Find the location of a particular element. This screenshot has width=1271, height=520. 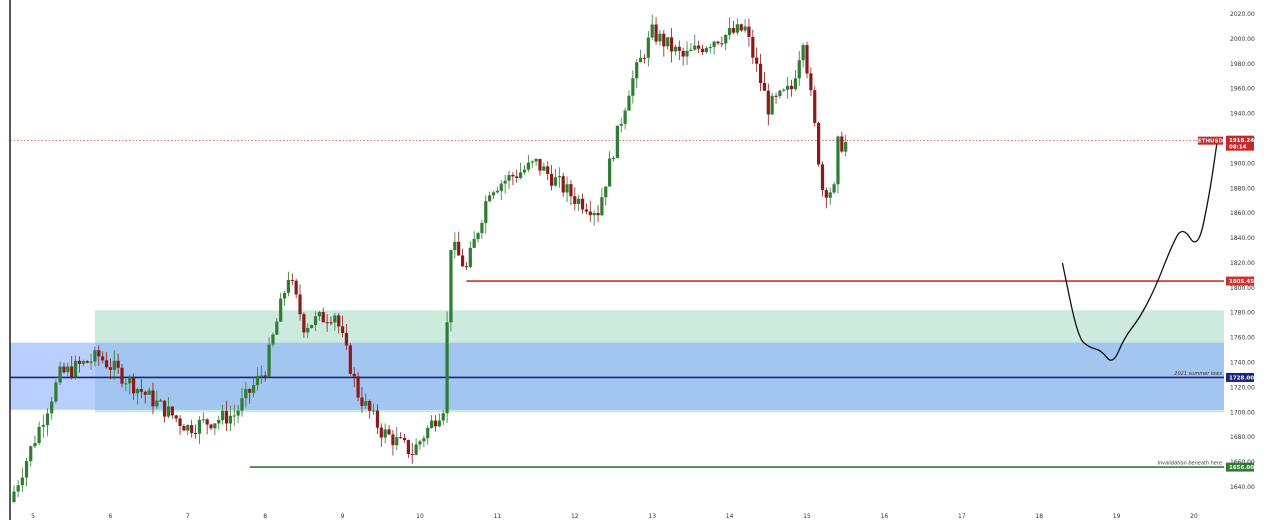

y-tick-label: 1760.00 is located at coordinates (1242, 338).